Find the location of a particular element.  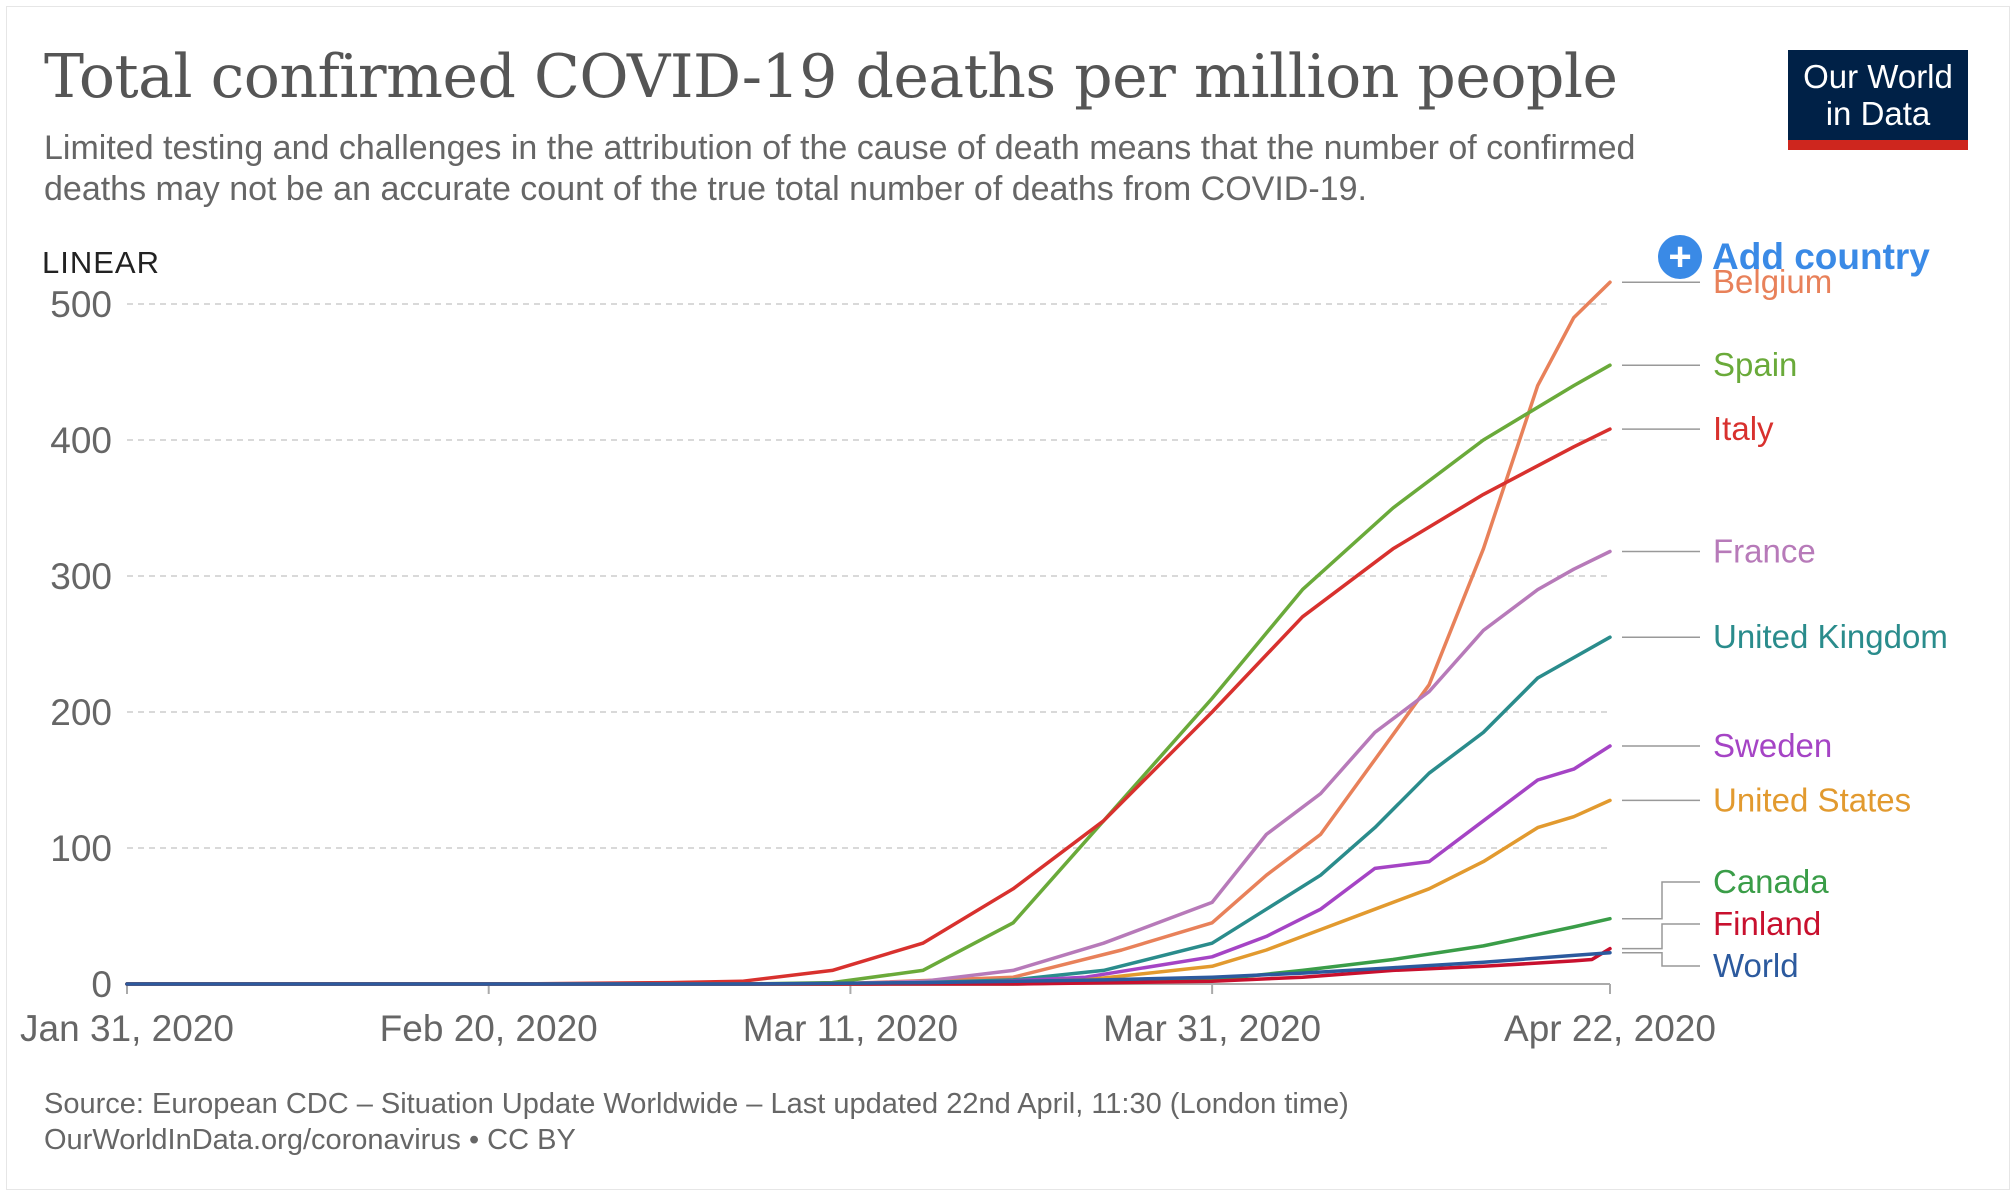

label-leader-world is located at coordinates (1661, 959).